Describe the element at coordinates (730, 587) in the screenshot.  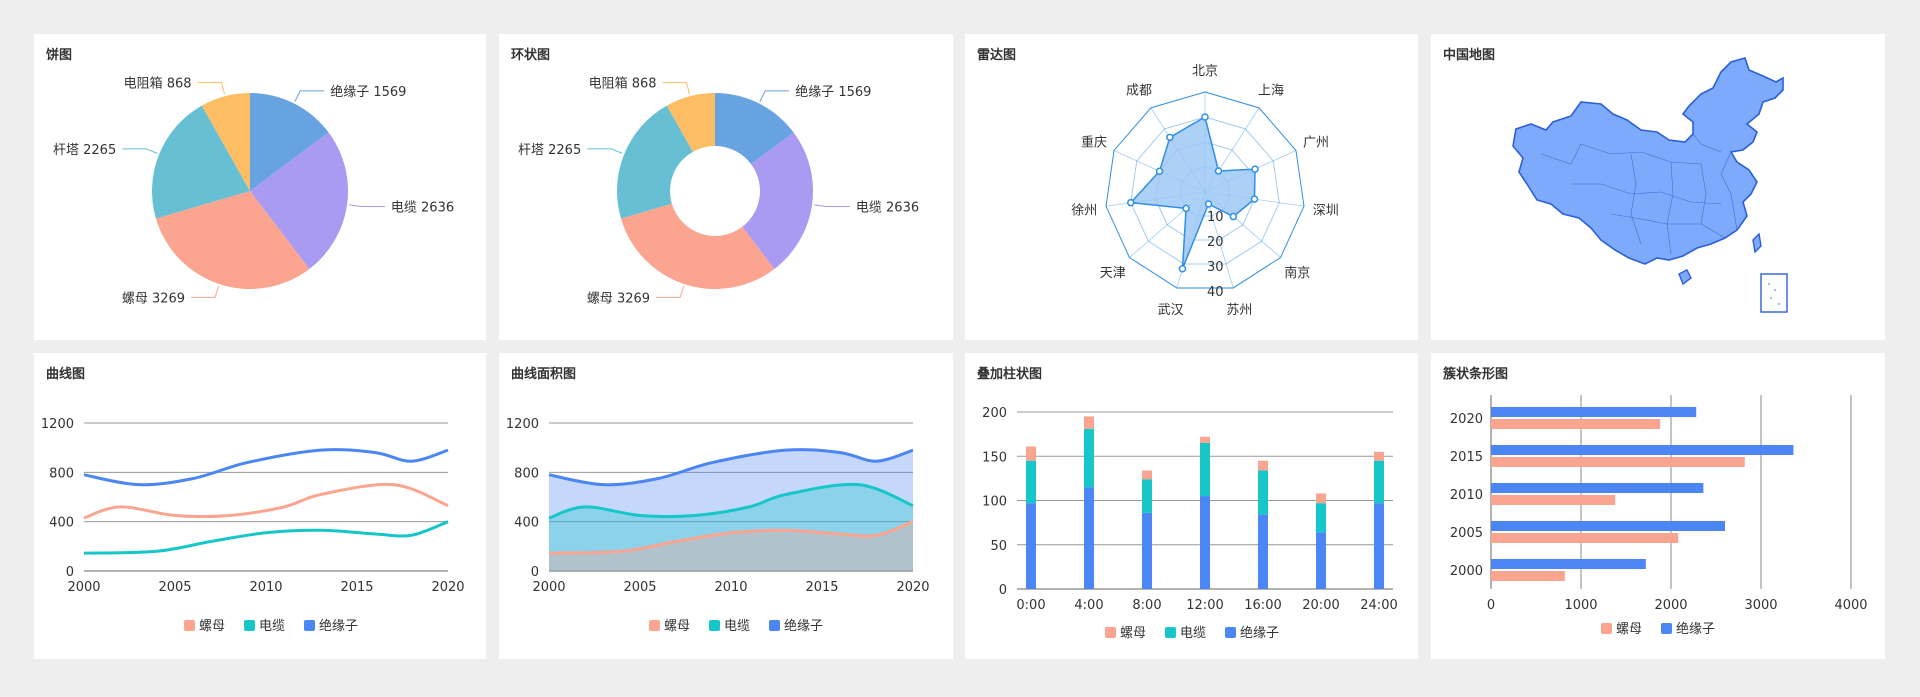
I see `x-tick-label: 2010` at that location.